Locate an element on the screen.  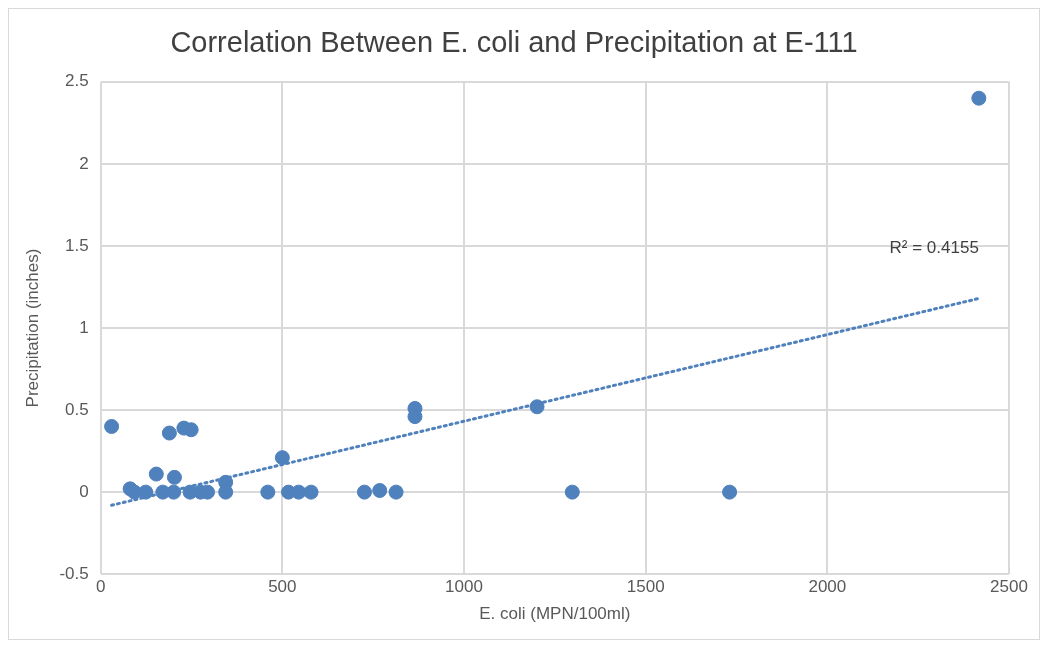
x-tick-label: 2500 is located at coordinates (1009, 587).